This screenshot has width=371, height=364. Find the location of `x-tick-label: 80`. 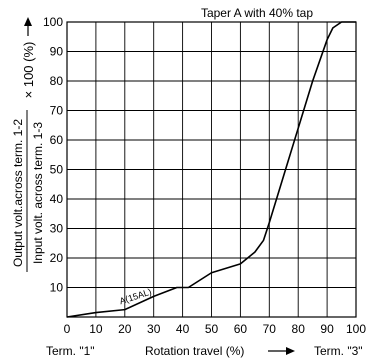

x-tick-label: 80 is located at coordinates (299, 329).